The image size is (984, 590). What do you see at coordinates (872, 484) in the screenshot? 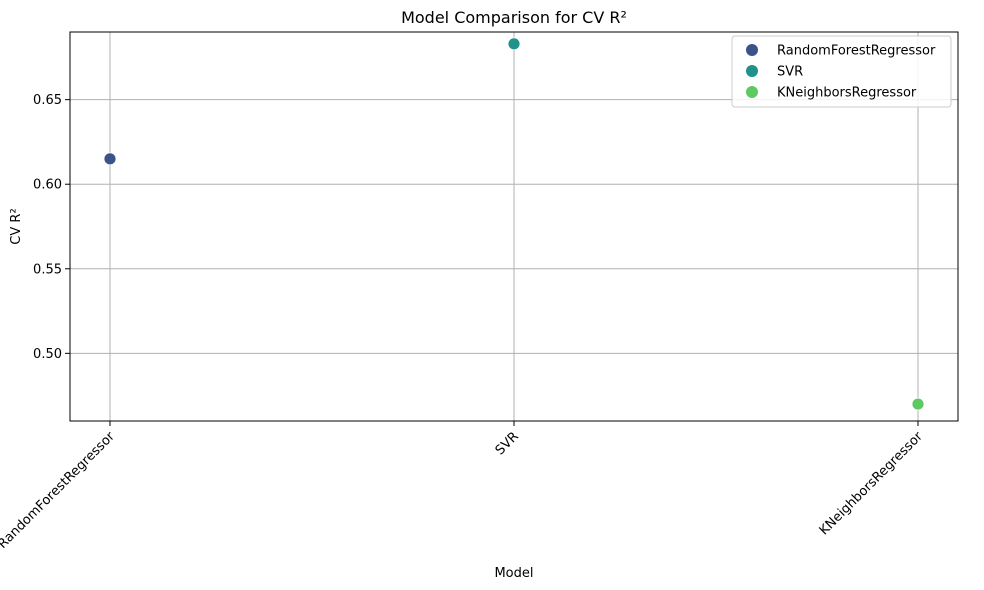
I see `x-tick-label: KNeighborsRegressor` at bounding box center [872, 484].